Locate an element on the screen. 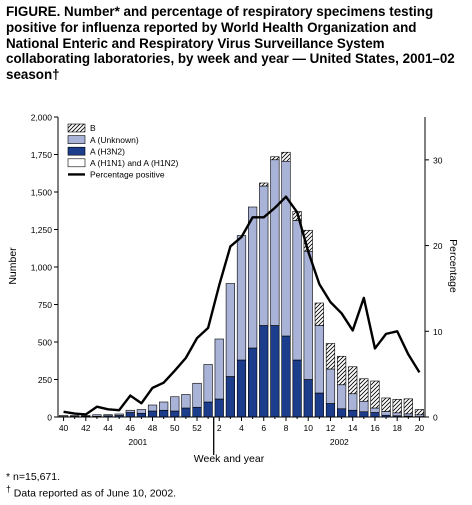 The width and height of the screenshot is (472, 505). legend-swatch-a-h3n2 is located at coordinates (76, 151).